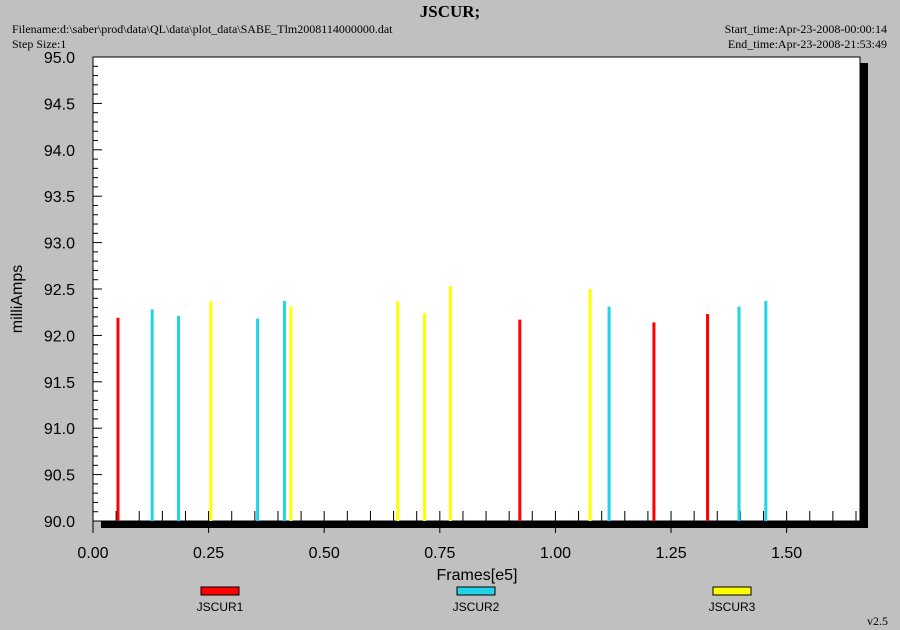  I want to click on legend: JSCUR1 JSCUR2 JSCUR3, so click(476, 600).